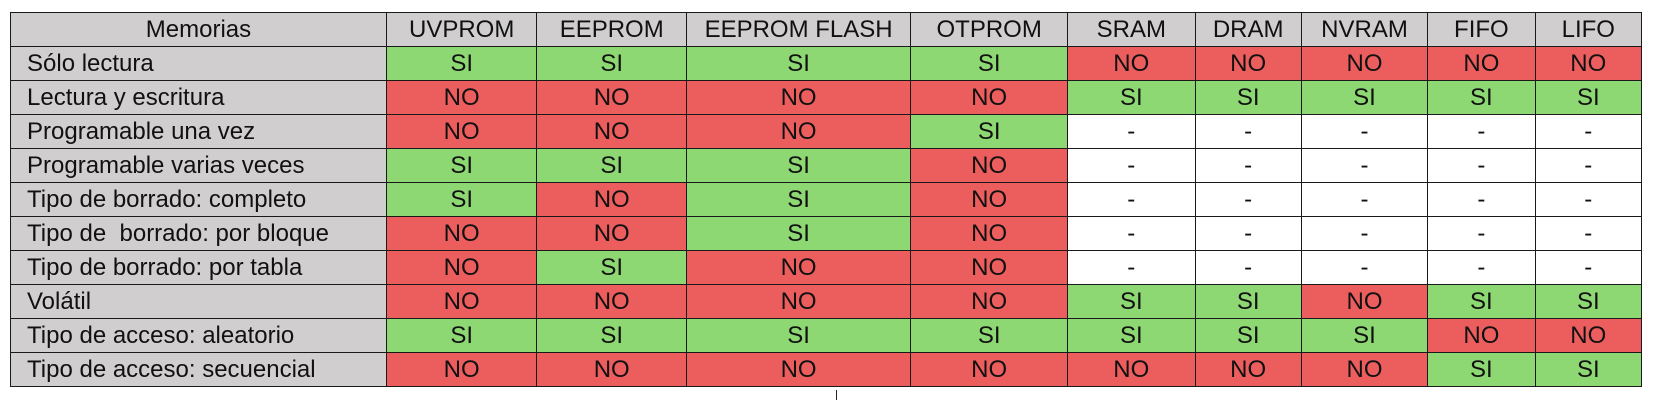 This screenshot has height=400, width=1654. Describe the element at coordinates (611, 29) in the screenshot. I see `header-cell-eeprom: EEPROM` at that location.